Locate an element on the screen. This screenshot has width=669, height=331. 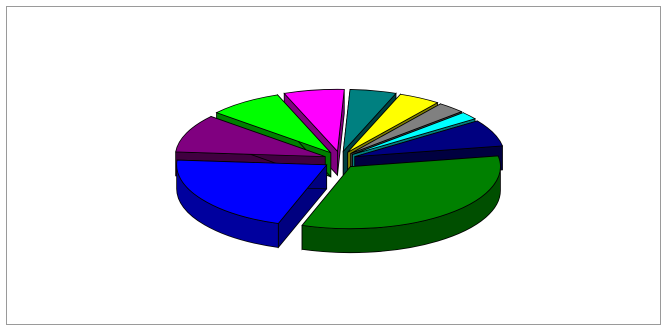
pie-slice-2-top is located at coordinates (250, 137).